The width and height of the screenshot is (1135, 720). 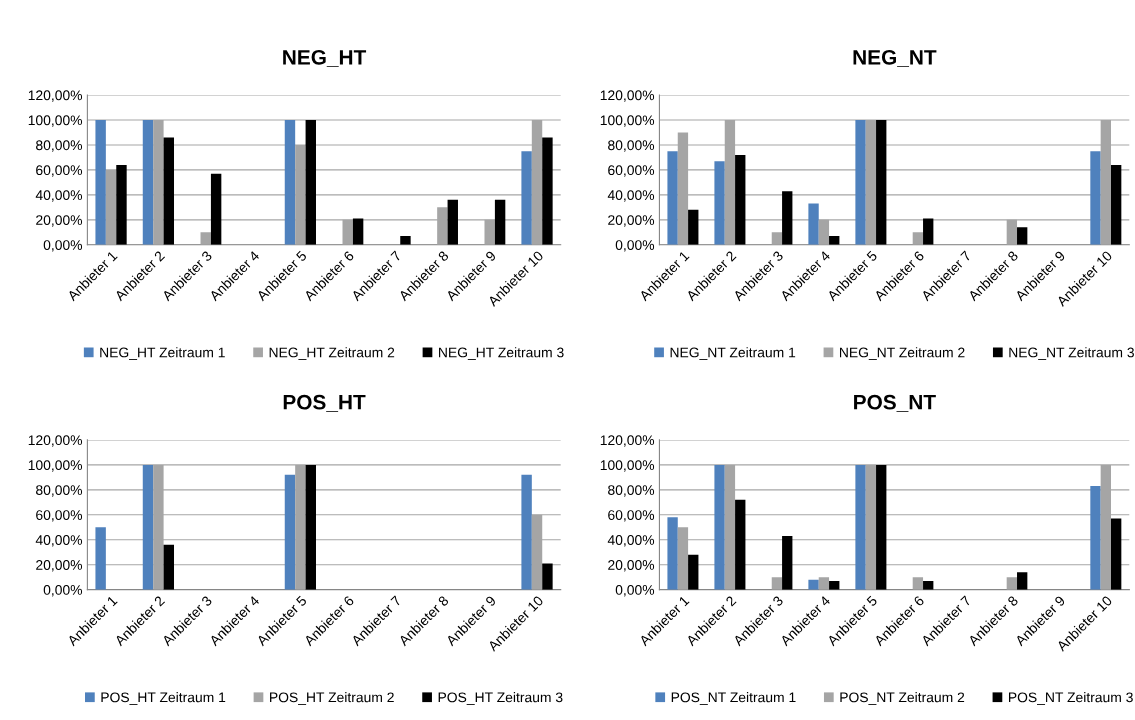 What do you see at coordinates (902, 353) in the screenshot?
I see `legend-label: NEG_NT Zeitraum 2` at bounding box center [902, 353].